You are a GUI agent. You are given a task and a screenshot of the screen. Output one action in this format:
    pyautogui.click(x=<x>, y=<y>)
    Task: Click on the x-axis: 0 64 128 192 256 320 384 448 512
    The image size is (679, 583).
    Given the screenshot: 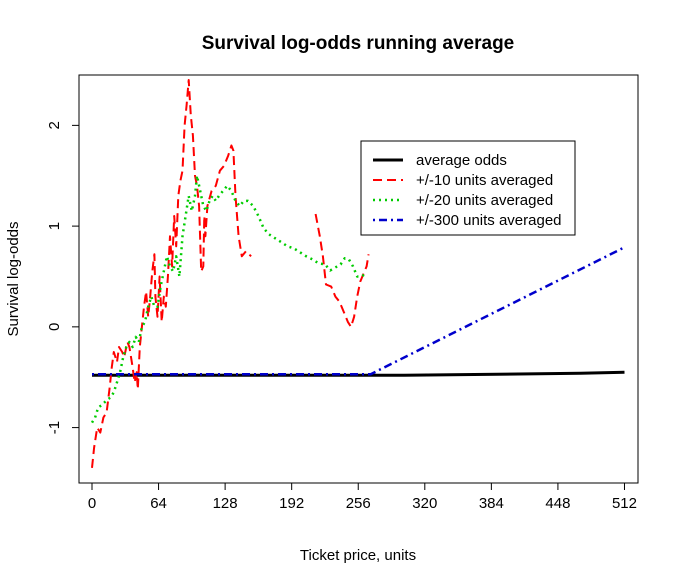 What is the action you would take?
    pyautogui.click(x=362, y=497)
    